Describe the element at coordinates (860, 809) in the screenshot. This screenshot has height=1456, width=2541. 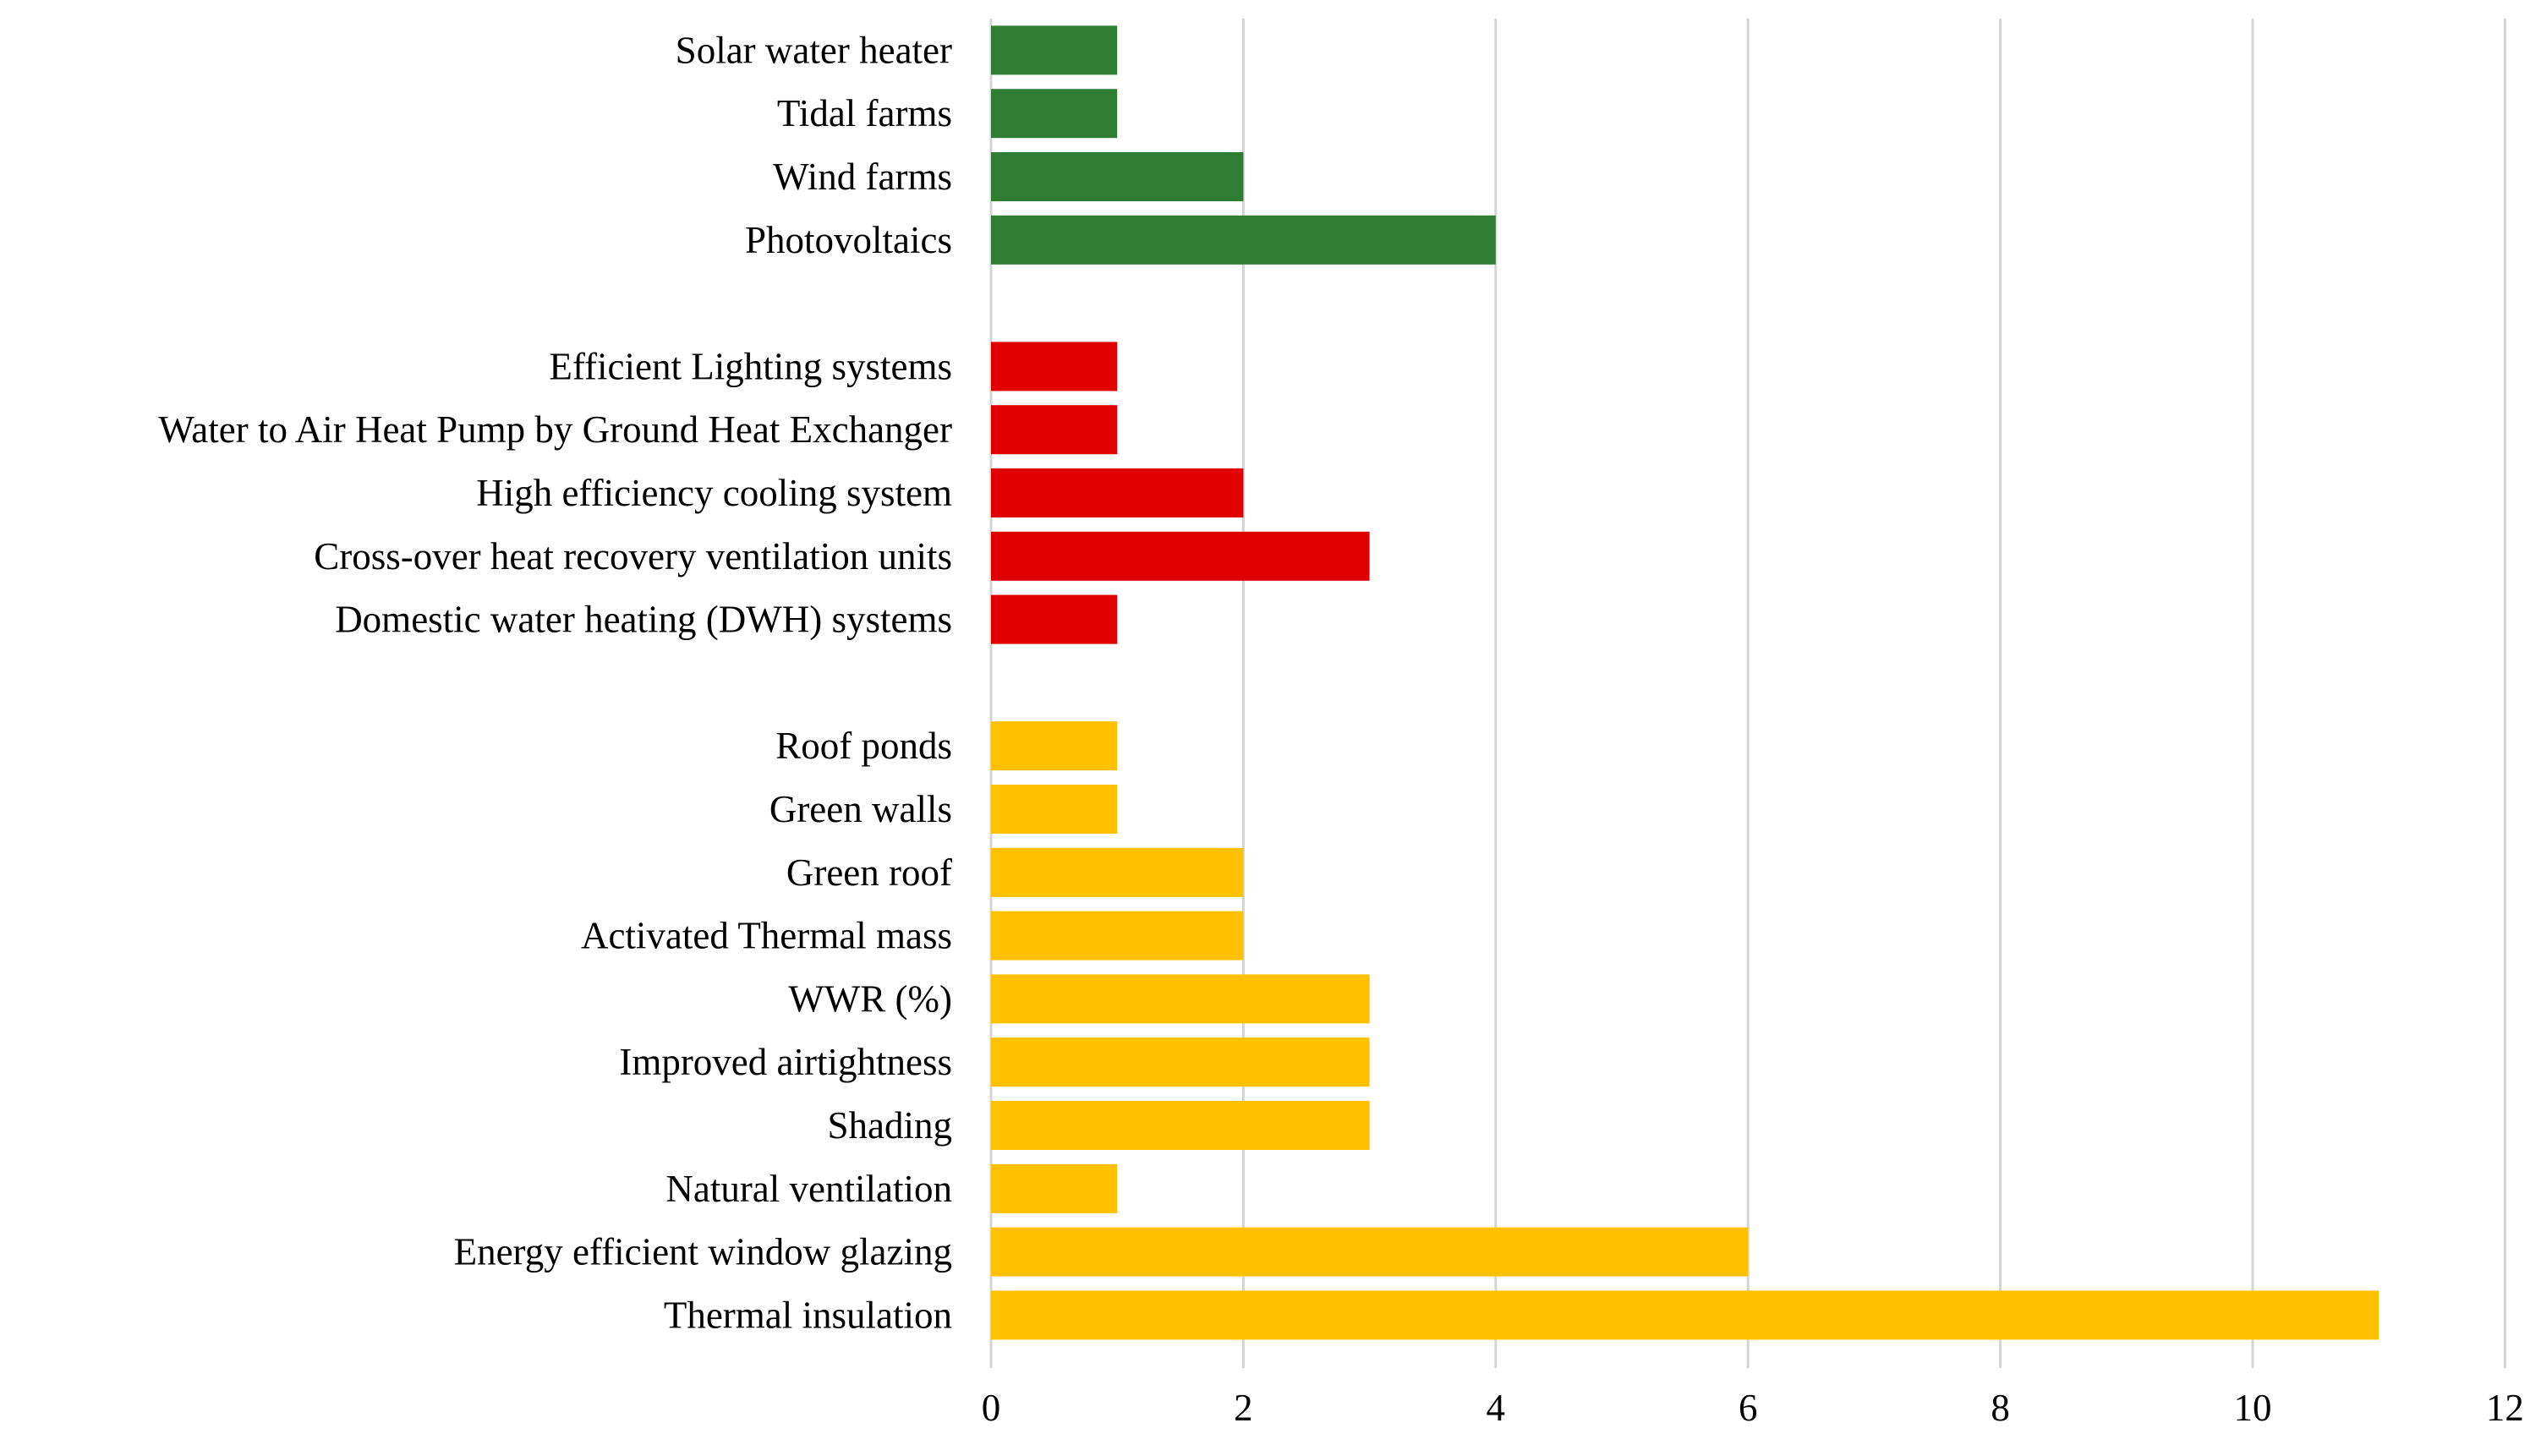
I see `category-label-green-walls: Green walls` at that location.